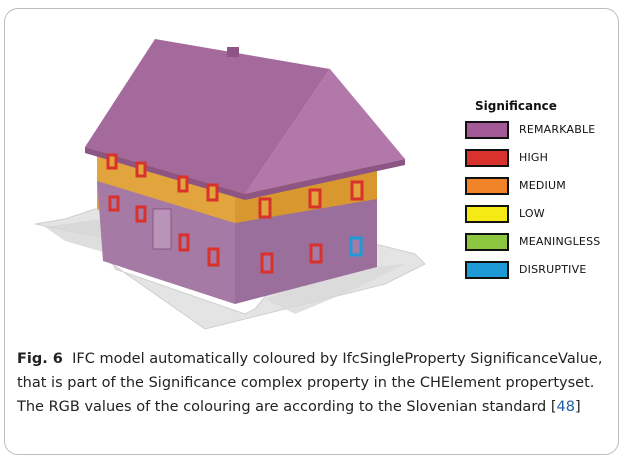  I want to click on legend-label: MEANINGLESS, so click(560, 241).